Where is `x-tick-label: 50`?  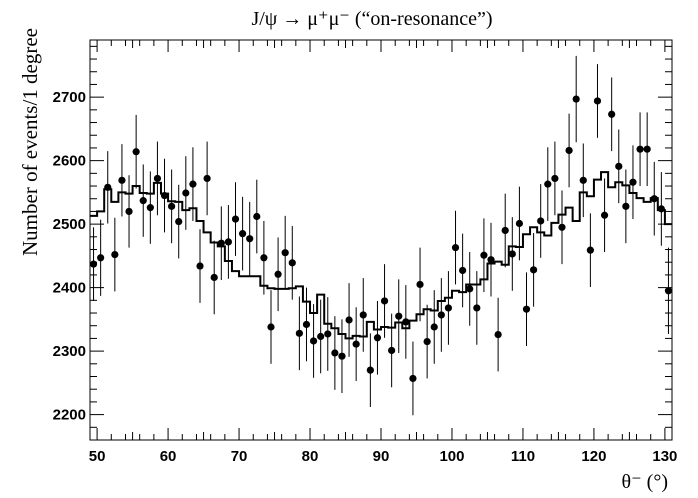 x-tick-label: 50 is located at coordinates (97, 456).